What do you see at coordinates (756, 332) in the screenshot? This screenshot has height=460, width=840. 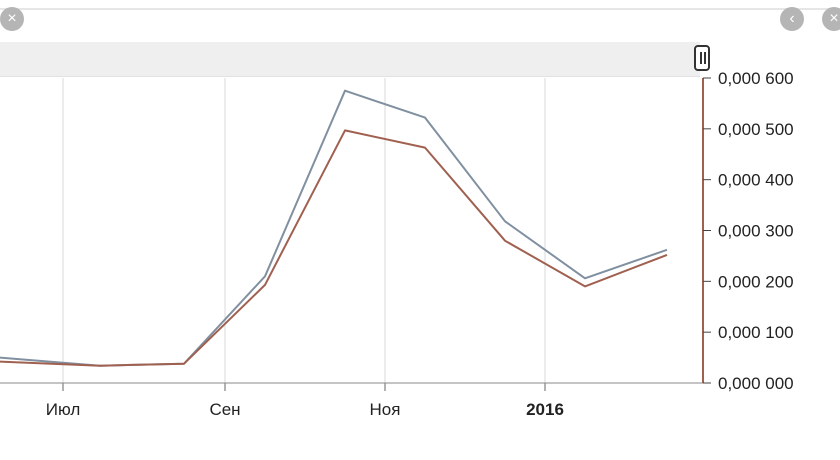 I see `y-tick-label-1: 0,000 100` at bounding box center [756, 332].